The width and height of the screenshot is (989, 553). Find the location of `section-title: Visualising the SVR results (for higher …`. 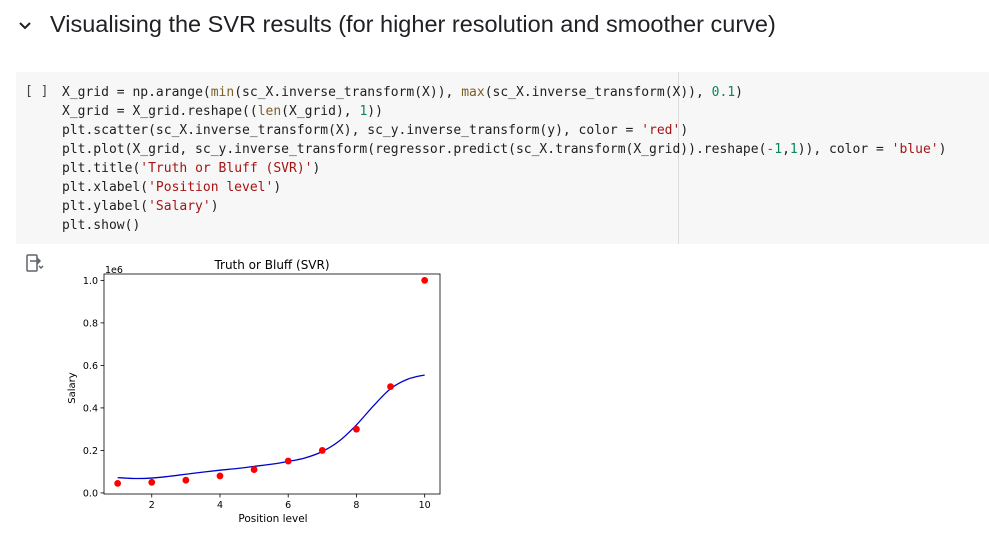

section-title: Visualising the SVR results (for higher … is located at coordinates (413, 24).